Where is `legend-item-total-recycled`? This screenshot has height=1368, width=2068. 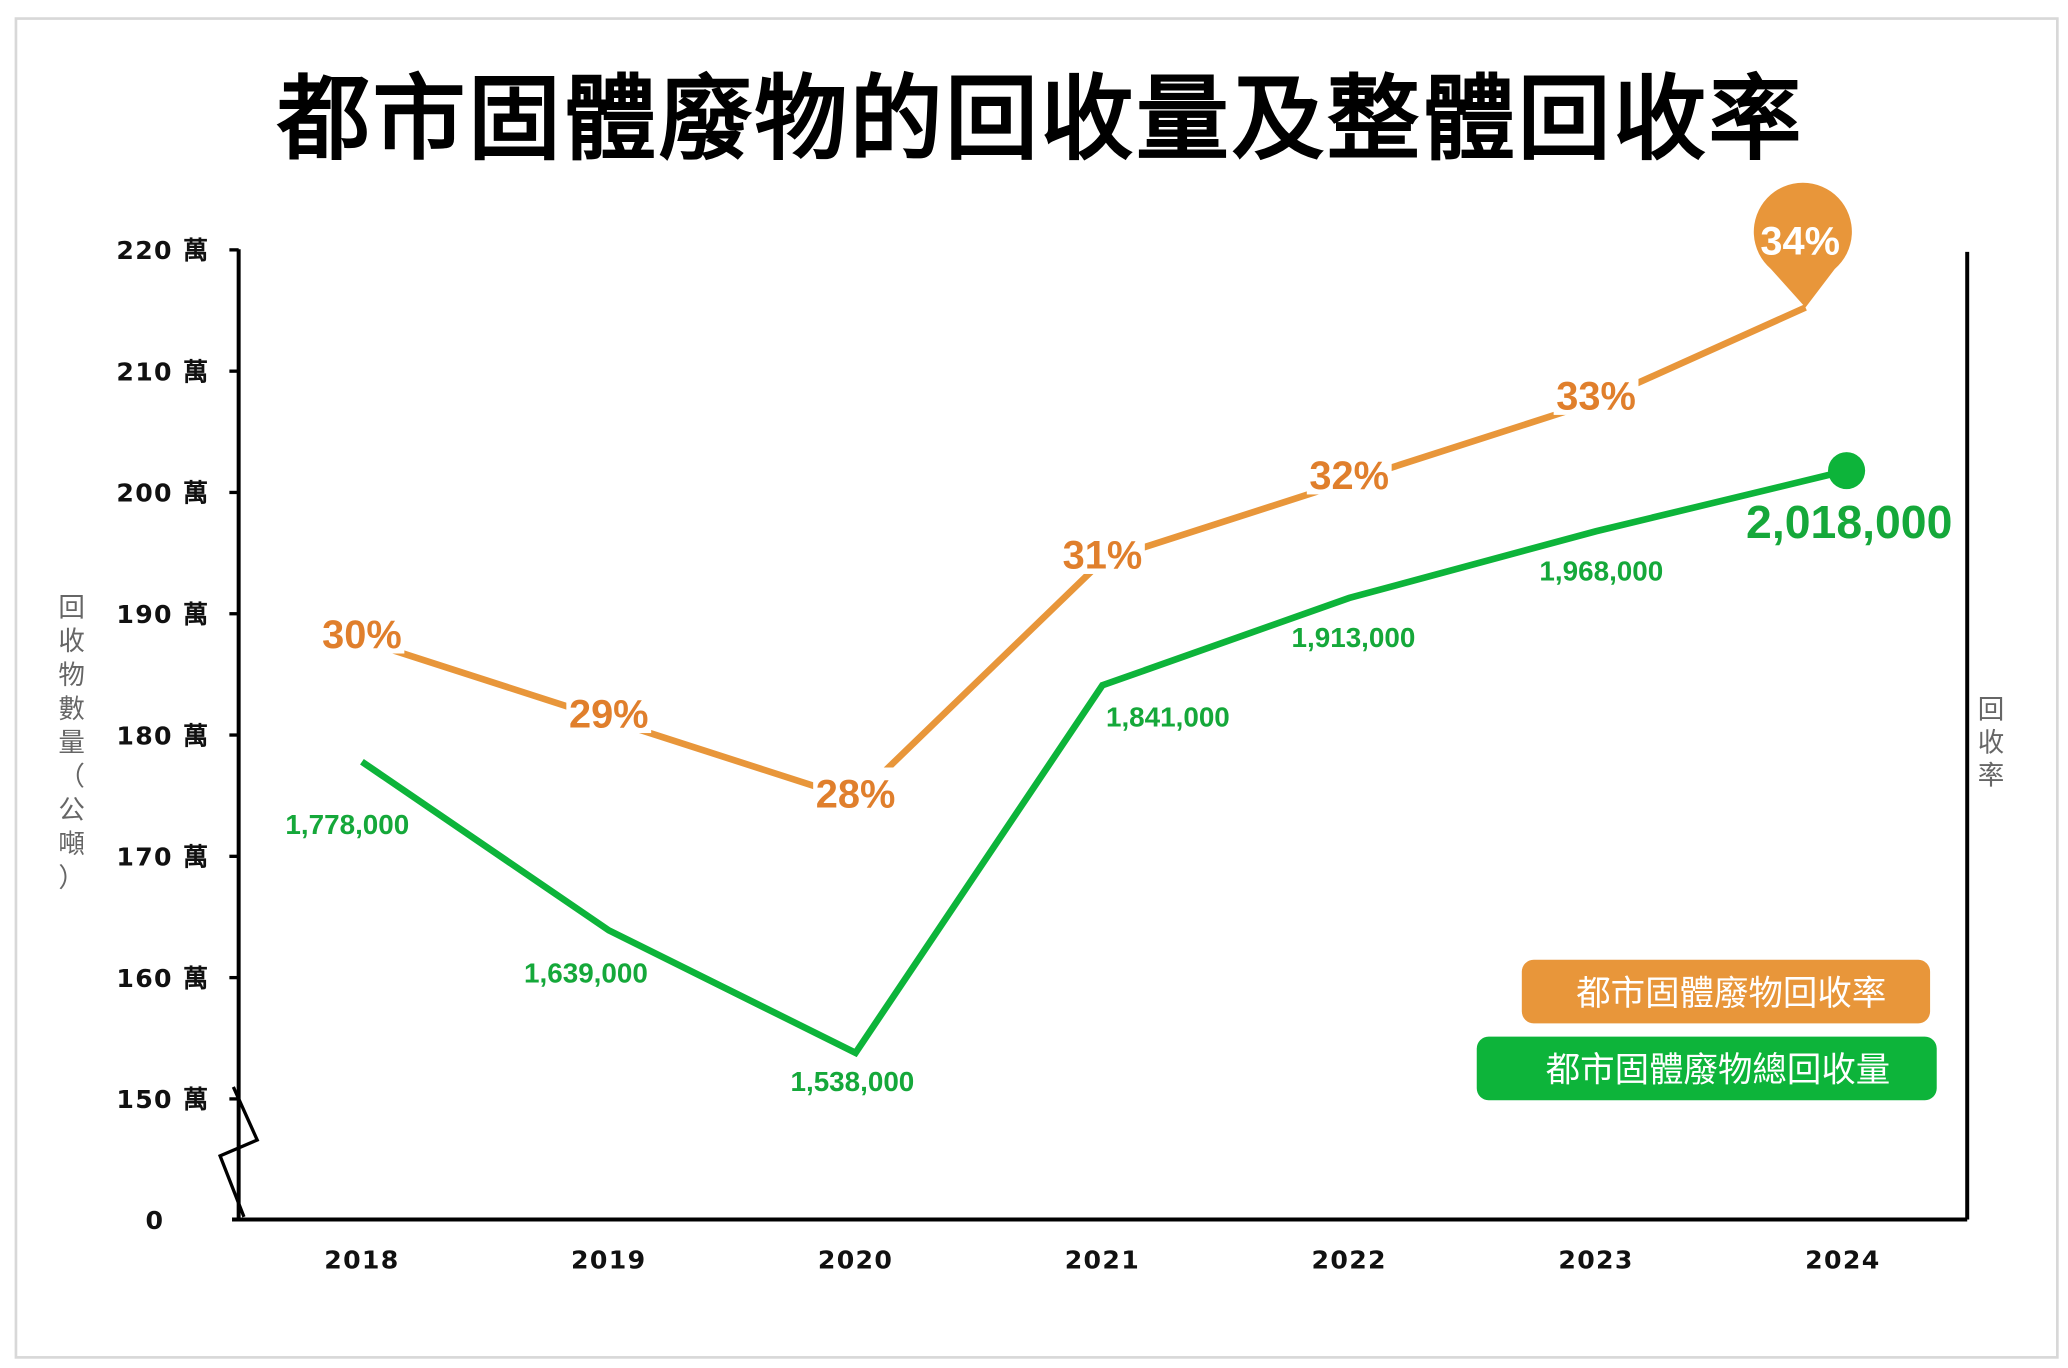 legend-item-total-recycled is located at coordinates (1706, 1068).